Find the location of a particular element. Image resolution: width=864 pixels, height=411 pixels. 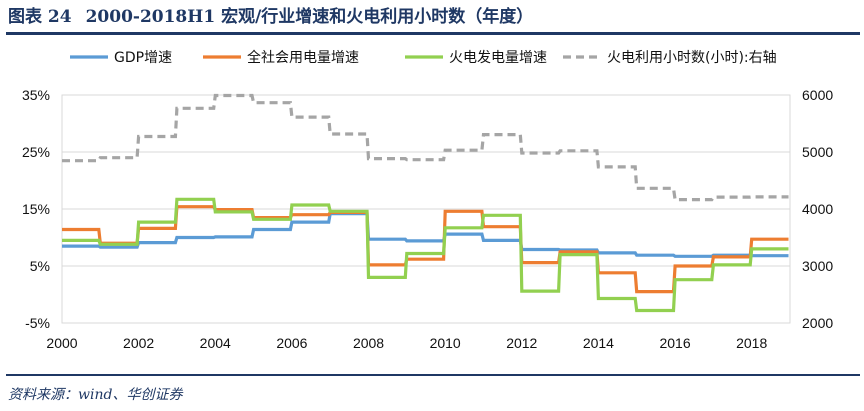

x-tick-label: 2002 is located at coordinates (138, 343).